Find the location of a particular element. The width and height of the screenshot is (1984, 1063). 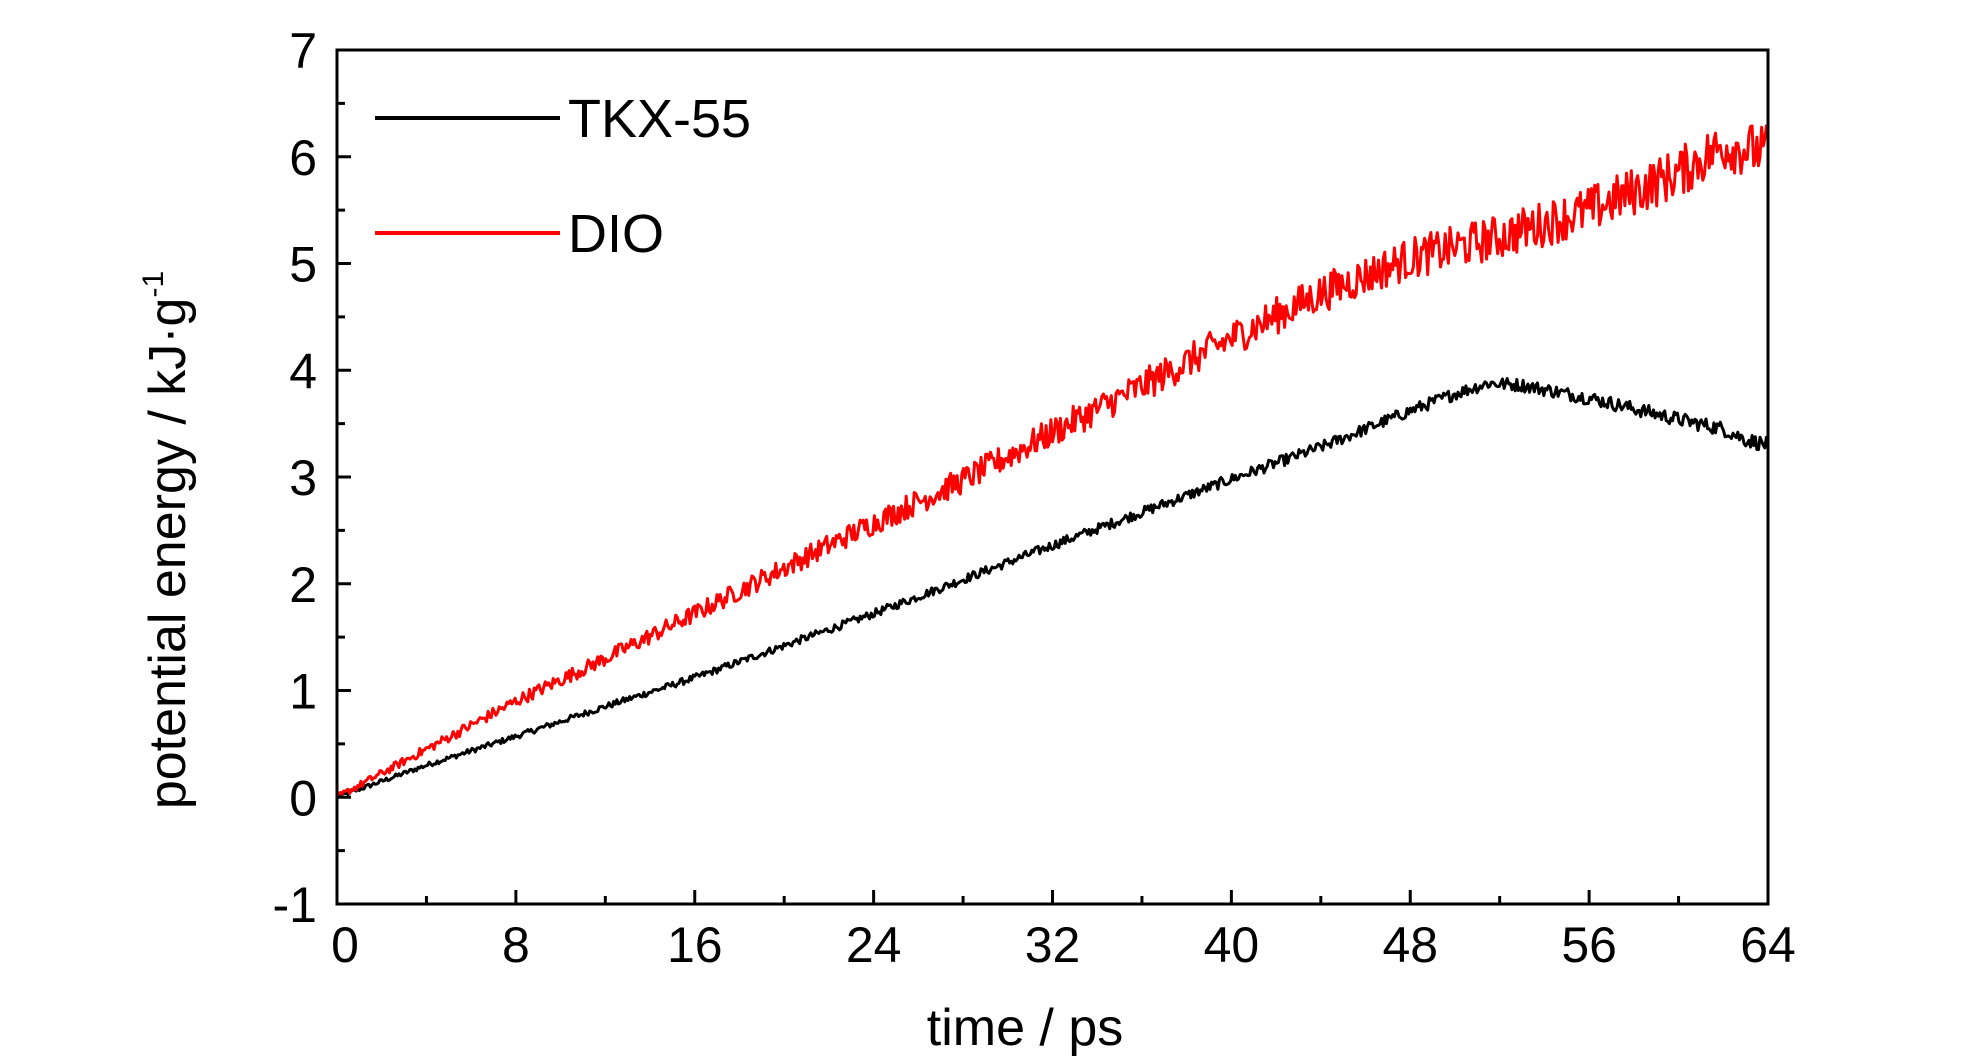

legend: TKX-55 DIO is located at coordinates (563, 176).